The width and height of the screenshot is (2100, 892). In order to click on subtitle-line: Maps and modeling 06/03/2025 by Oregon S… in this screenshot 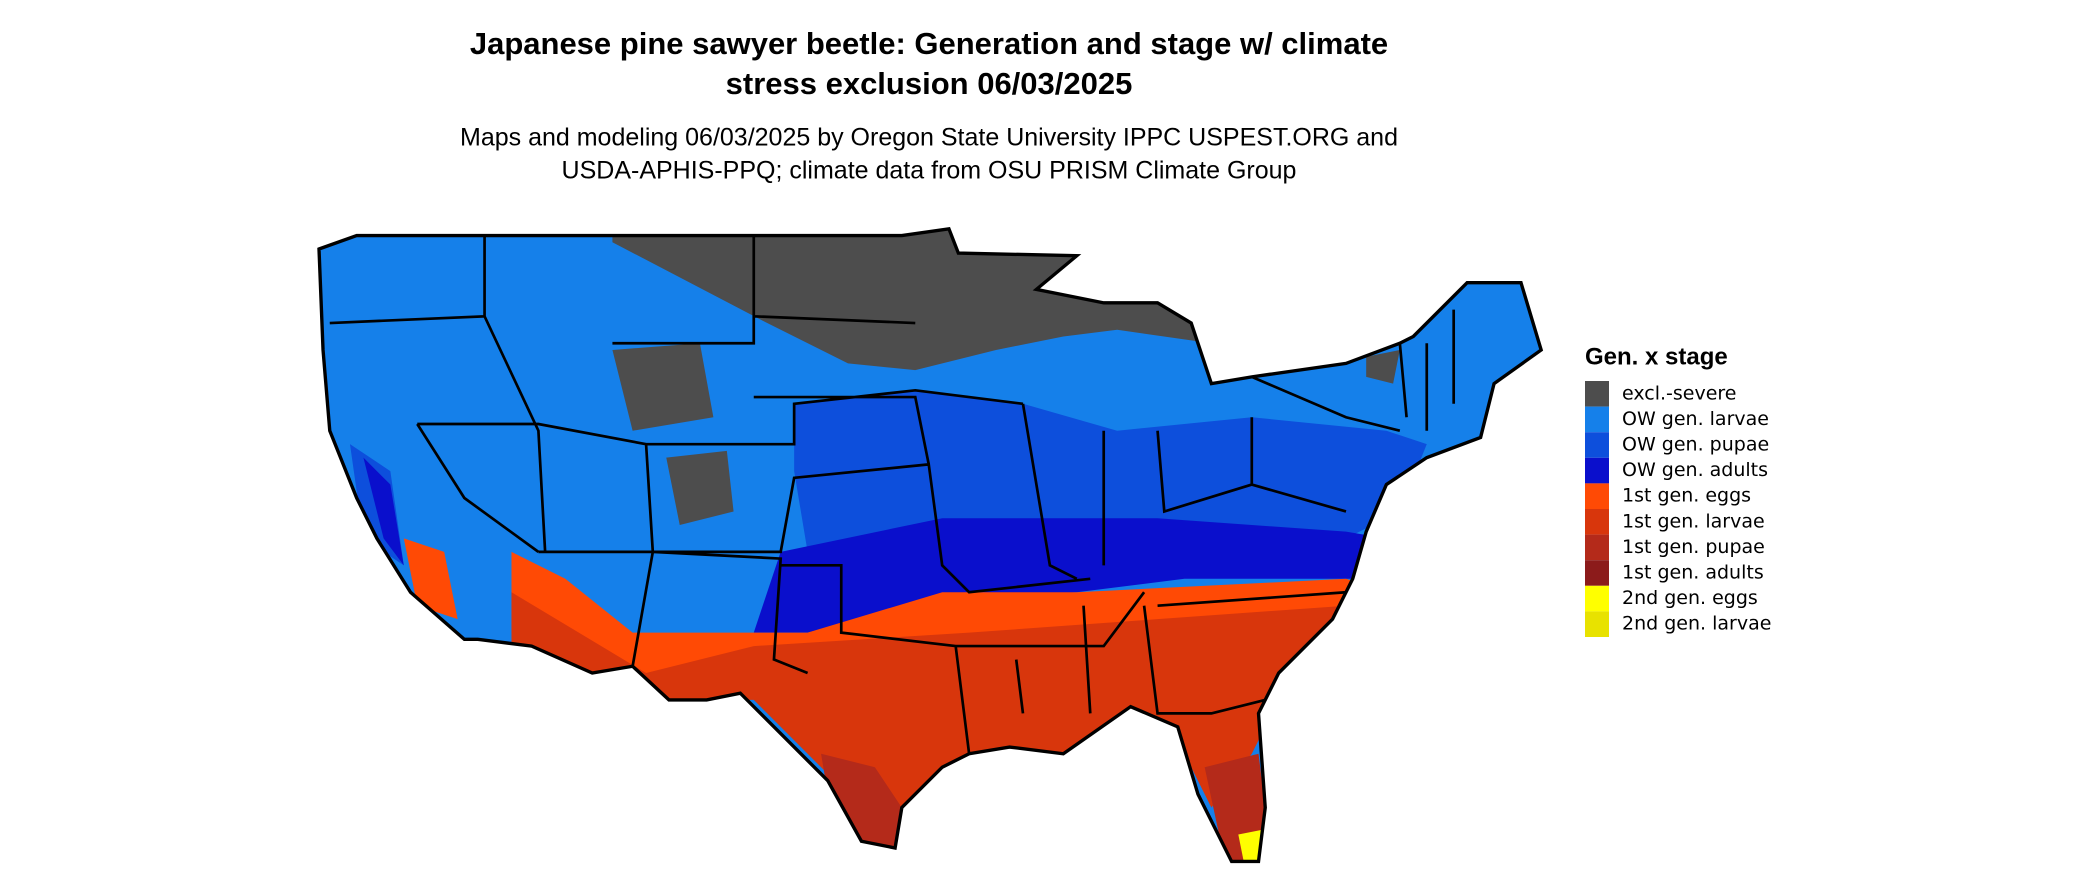, I will do `click(929, 138)`.